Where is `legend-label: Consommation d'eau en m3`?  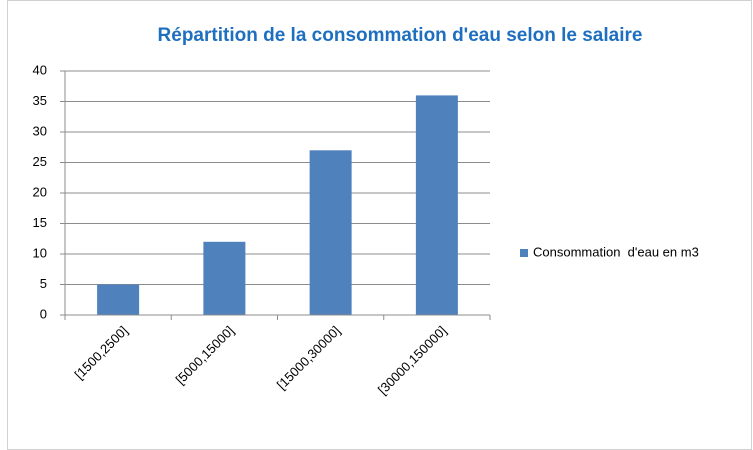 legend-label: Consommation d'eau en m3 is located at coordinates (616, 251).